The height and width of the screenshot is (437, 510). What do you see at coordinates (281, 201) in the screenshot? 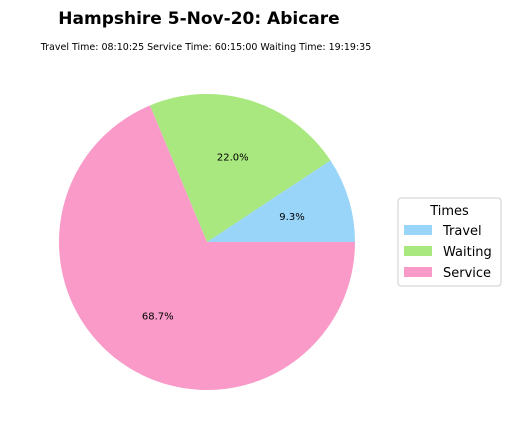
I see `pie-slice-travel` at bounding box center [281, 201].